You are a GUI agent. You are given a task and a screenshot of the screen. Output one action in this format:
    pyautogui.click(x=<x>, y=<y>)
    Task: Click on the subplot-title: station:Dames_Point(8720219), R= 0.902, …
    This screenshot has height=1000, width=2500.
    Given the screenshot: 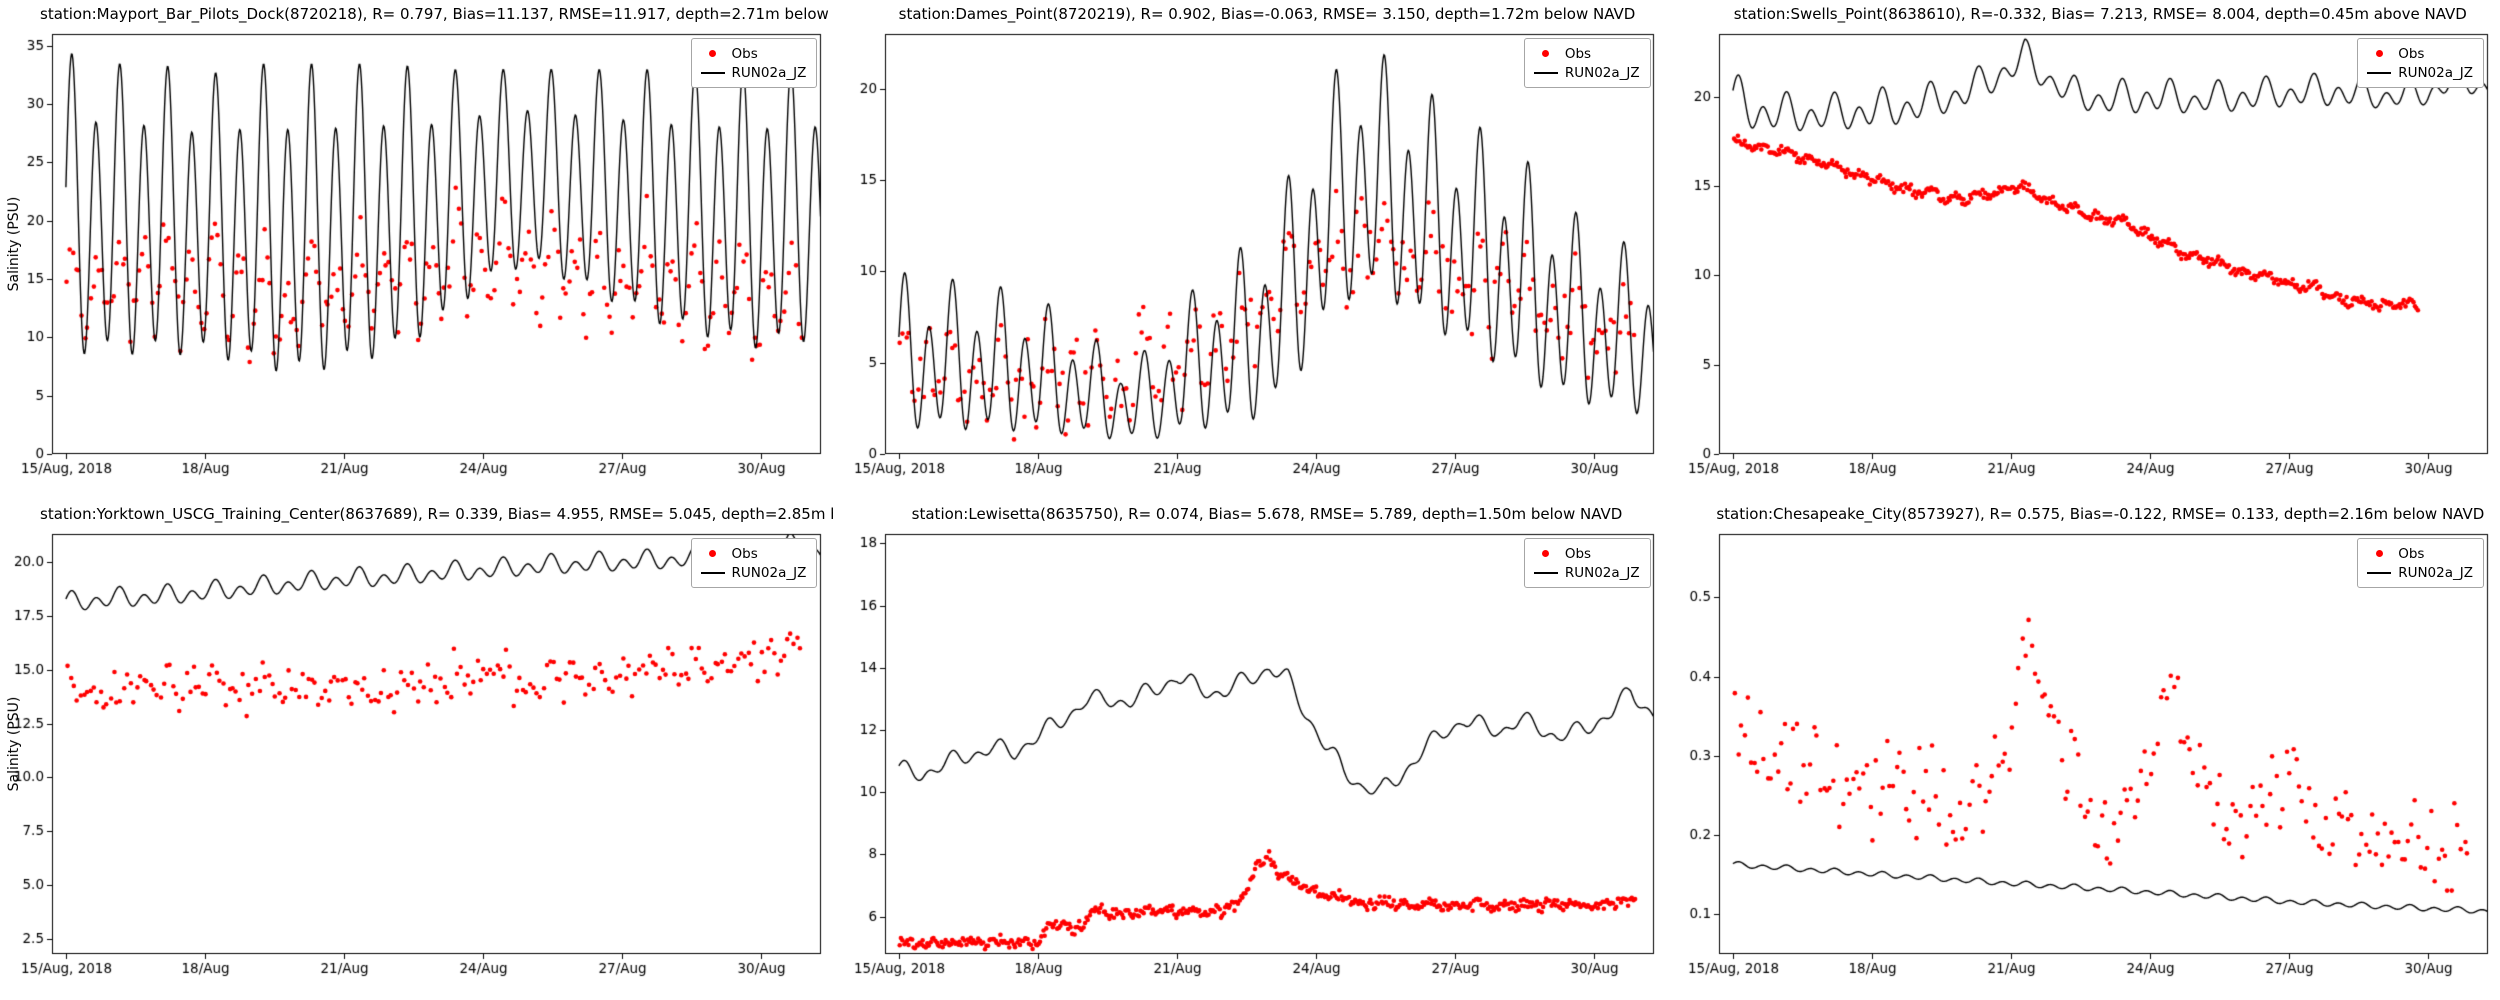 What is the action you would take?
    pyautogui.click(x=1267, y=14)
    